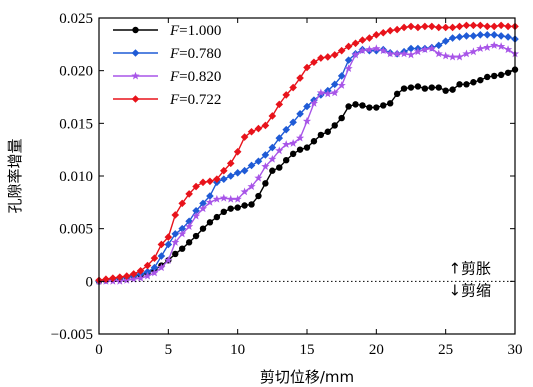 The height and width of the screenshot is (387, 533). I want to click on x-tick-label: 20, so click(376, 350).